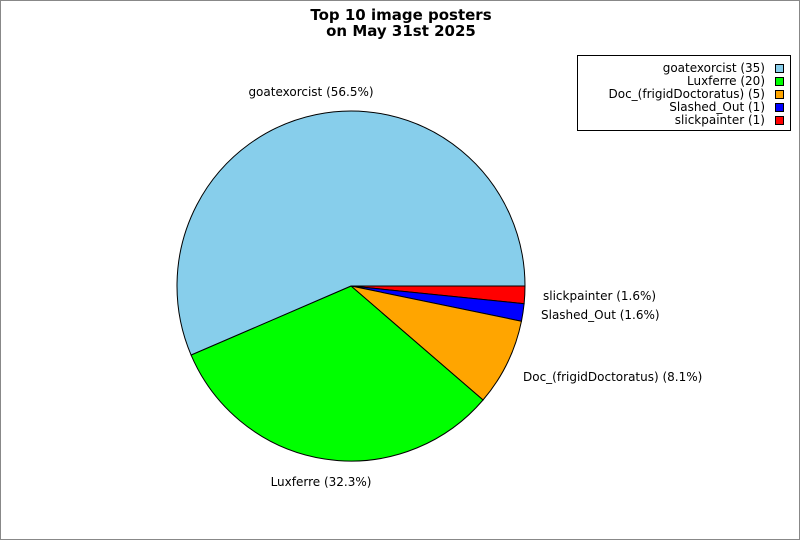 The height and width of the screenshot is (540, 800). What do you see at coordinates (725, 81) in the screenshot?
I see `legend-label: Luxferre (20)` at bounding box center [725, 81].